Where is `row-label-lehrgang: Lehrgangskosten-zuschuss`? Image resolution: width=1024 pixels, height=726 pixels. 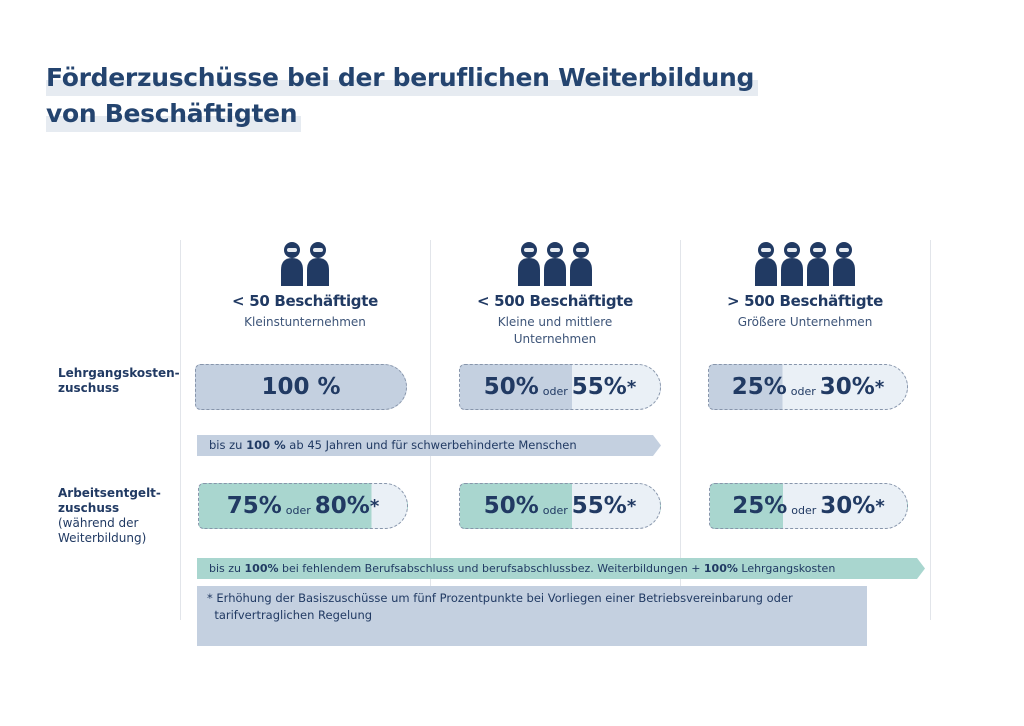 row-label-lehrgang: Lehrgangskosten-zuschuss is located at coordinates (119, 380).